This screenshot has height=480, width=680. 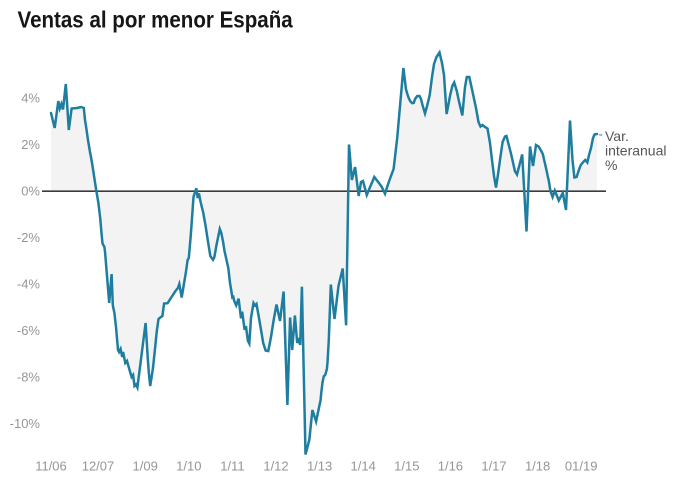 I want to click on svg-text: 1/11, so click(x=232, y=465).